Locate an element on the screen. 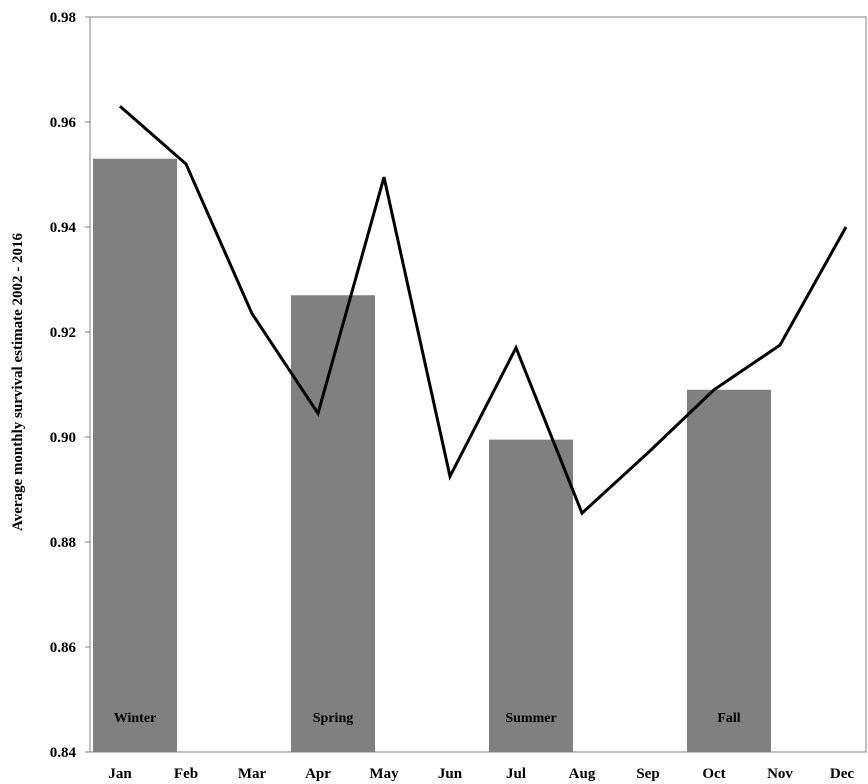 Image resolution: width=868 pixels, height=784 pixels. x-tick-label-aug: Aug is located at coordinates (582, 774).